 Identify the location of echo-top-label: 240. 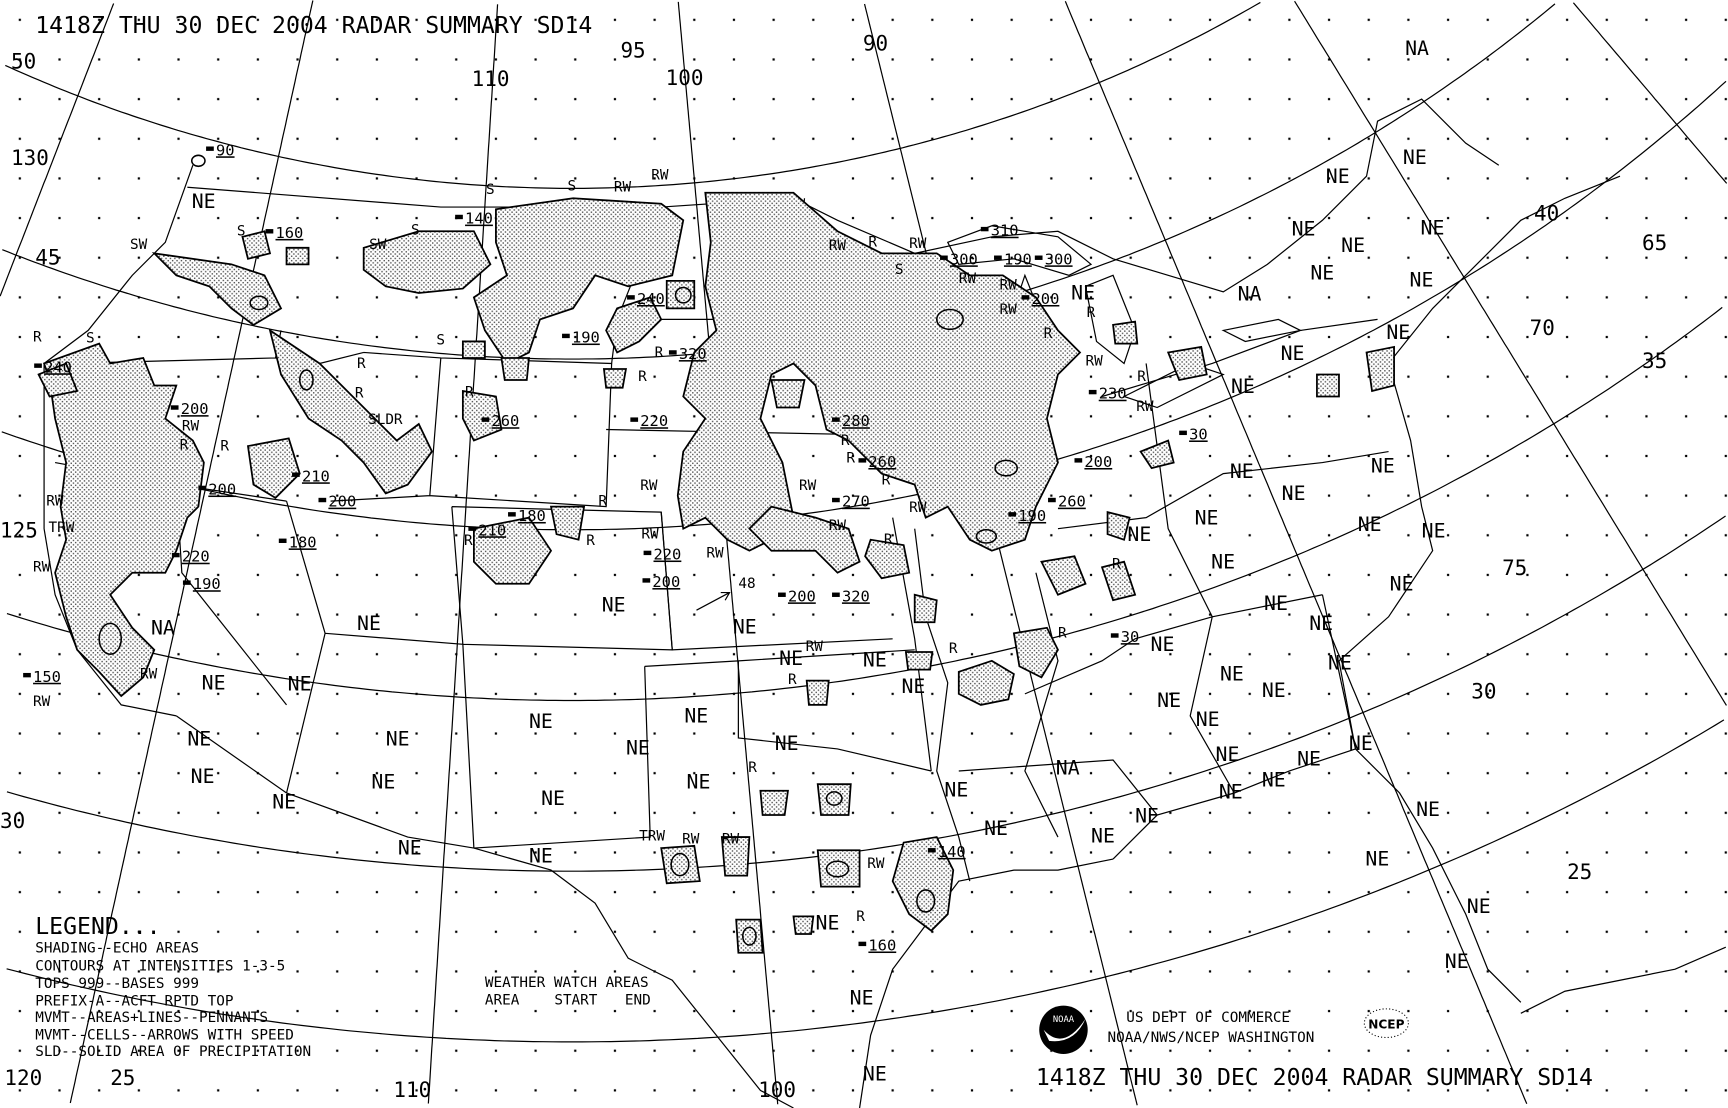
(58, 367).